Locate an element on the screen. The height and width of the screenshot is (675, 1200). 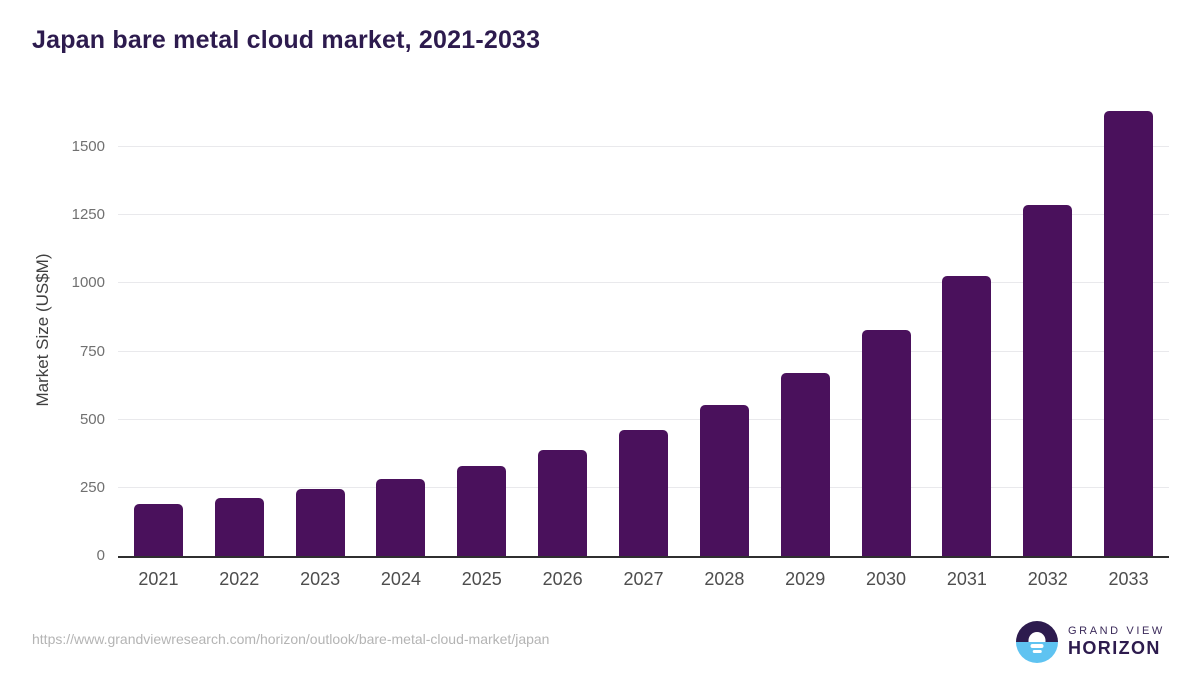
x-tick-label: 2024 is located at coordinates (400, 579).